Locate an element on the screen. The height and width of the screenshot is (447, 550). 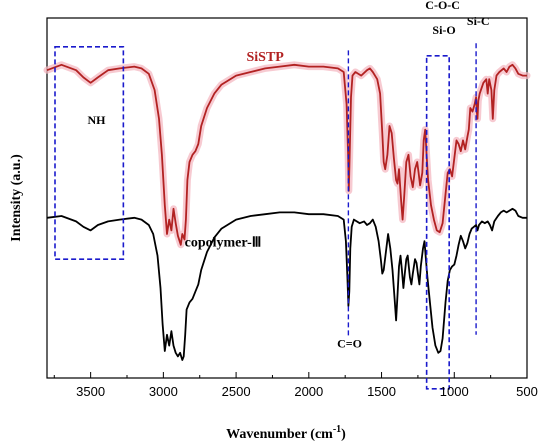
x-axis-title-close: ) is located at coordinates (343, 434).